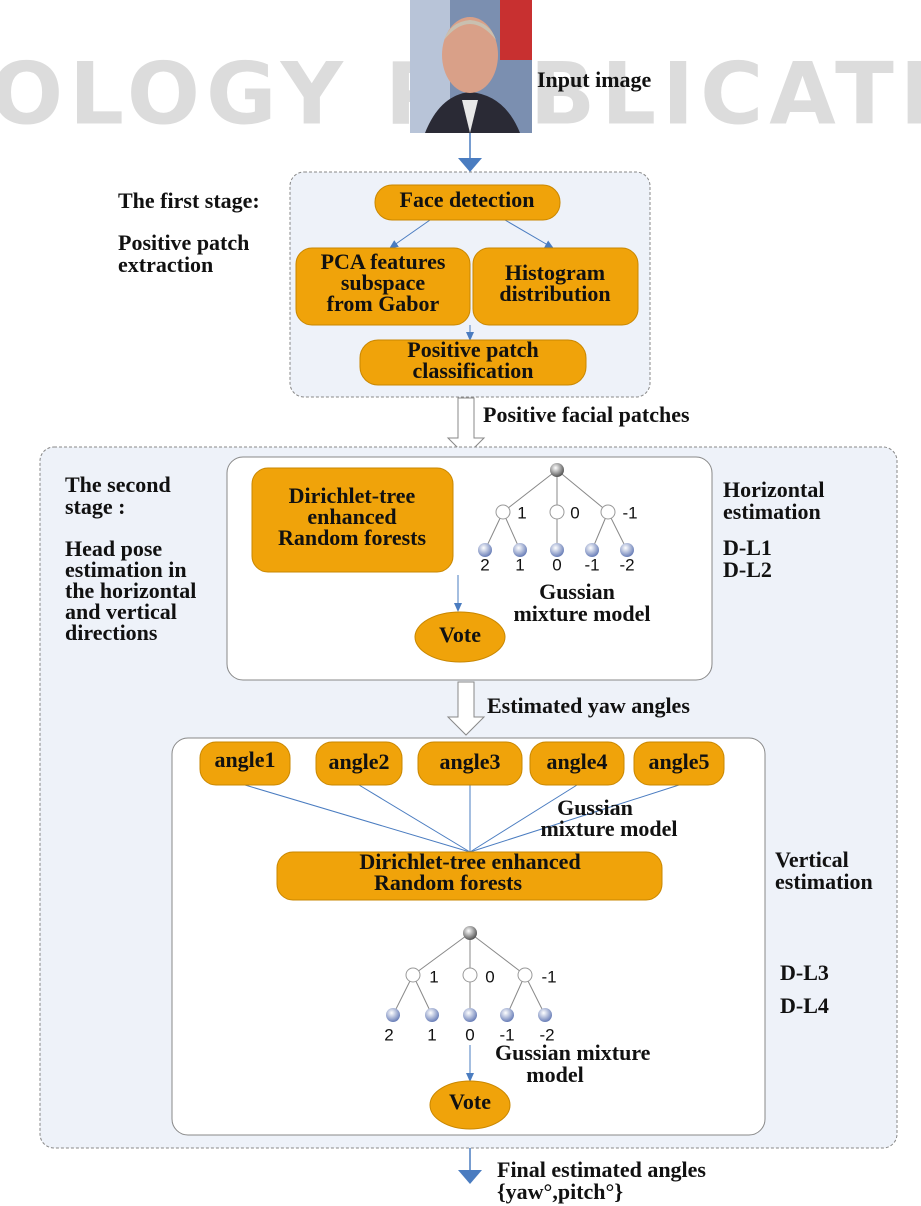 This screenshot has height=1206, width=921. What do you see at coordinates (812, 859) in the screenshot?
I see `side-label: Vertical` at bounding box center [812, 859].